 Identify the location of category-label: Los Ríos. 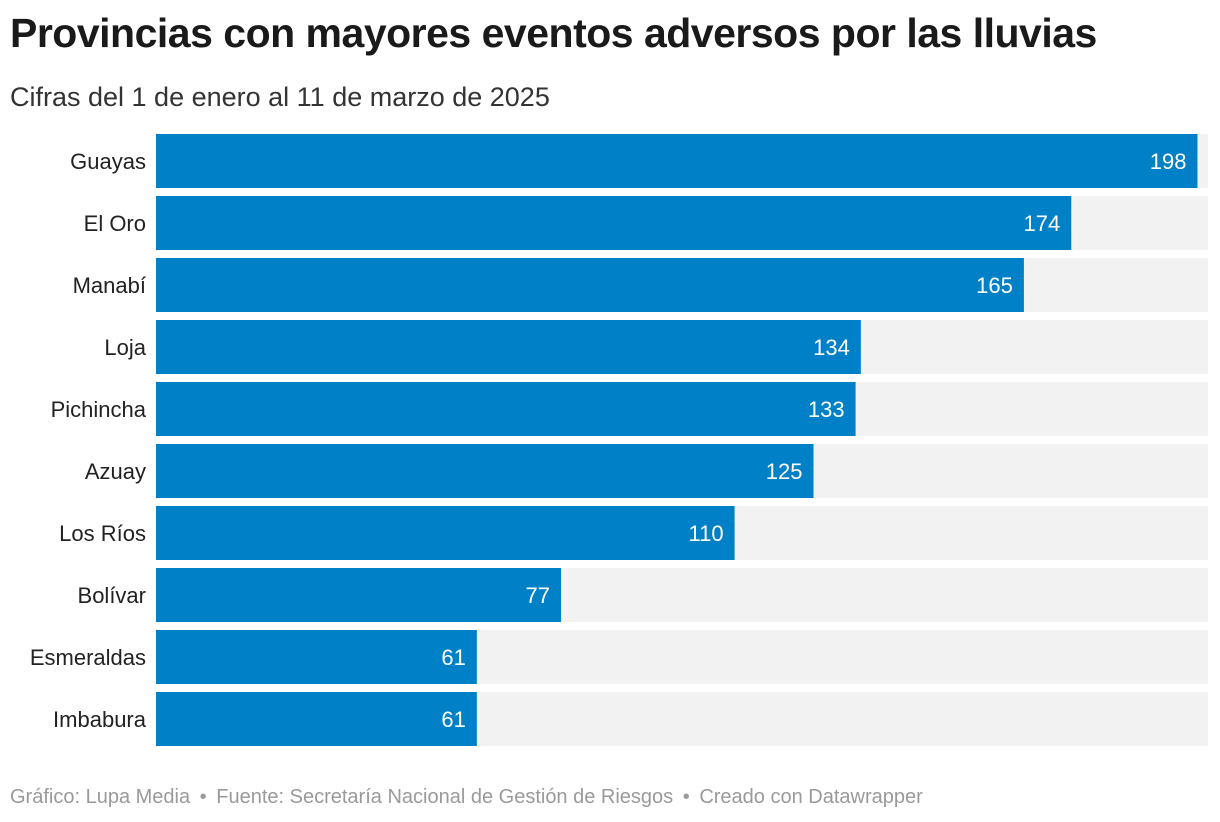
(102, 533).